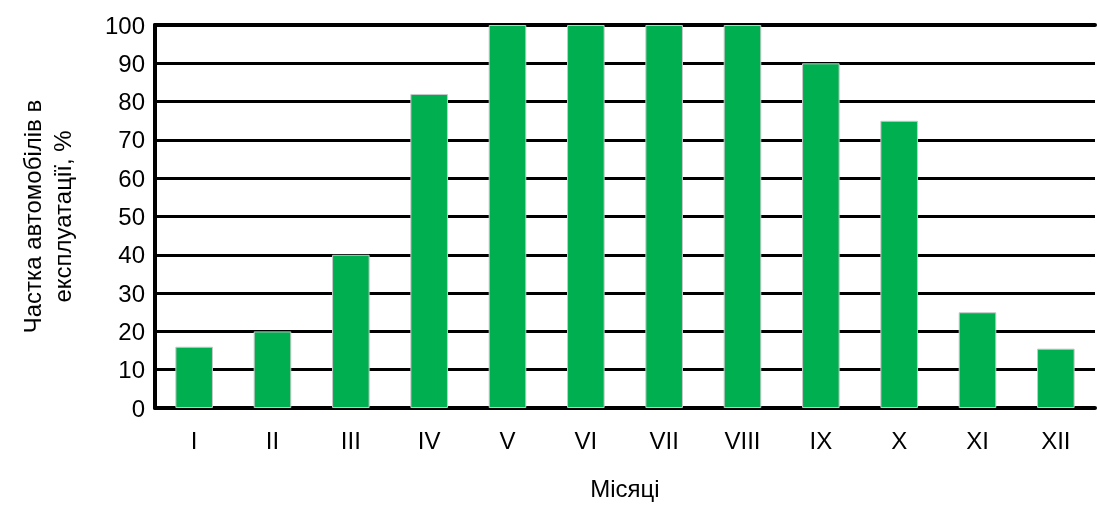  I want to click on y-tick-label: 90, so click(131, 63).